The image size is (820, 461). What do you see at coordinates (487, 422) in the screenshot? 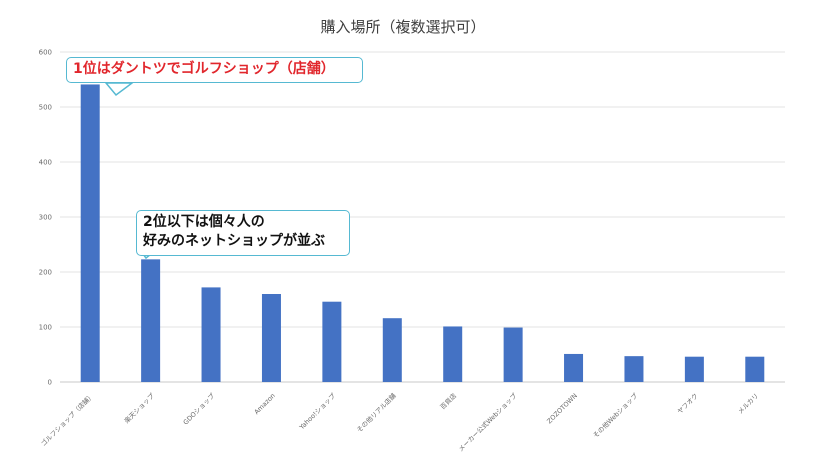
I see `x-tick-label: メーカー公式Webショップ` at bounding box center [487, 422].